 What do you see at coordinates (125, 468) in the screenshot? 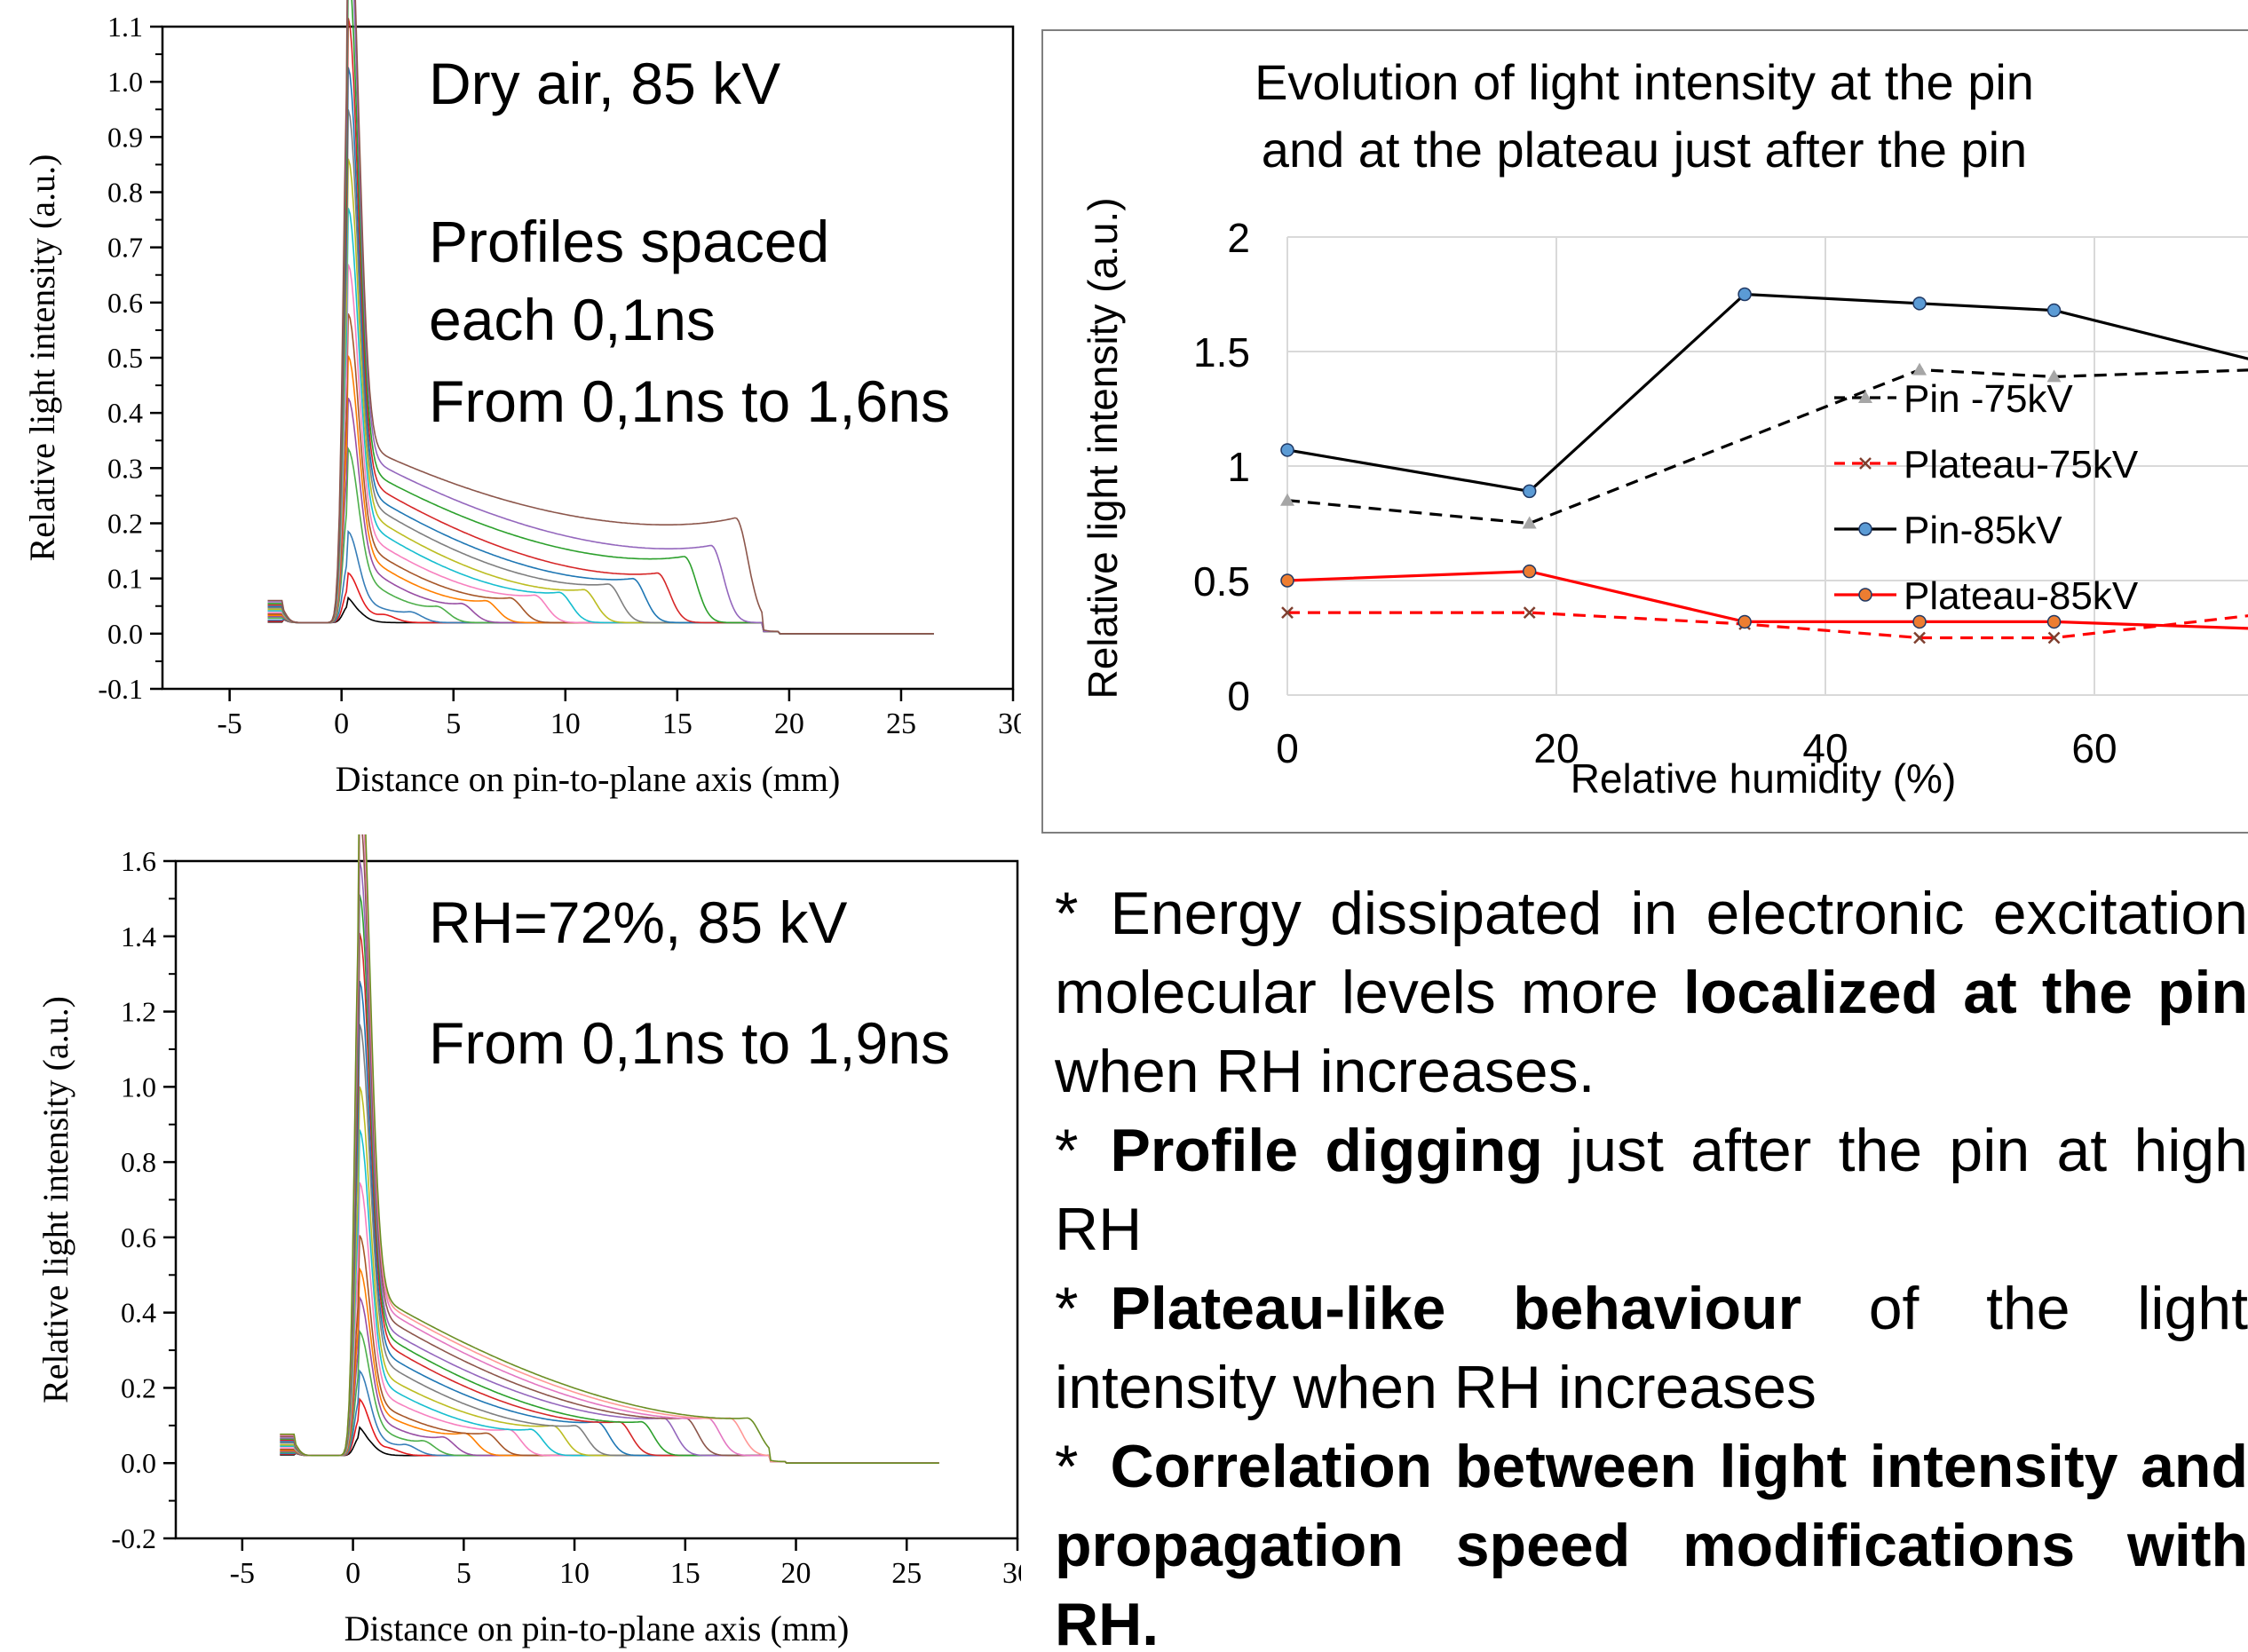
I see `y-tick-label: 0.3` at bounding box center [125, 468].